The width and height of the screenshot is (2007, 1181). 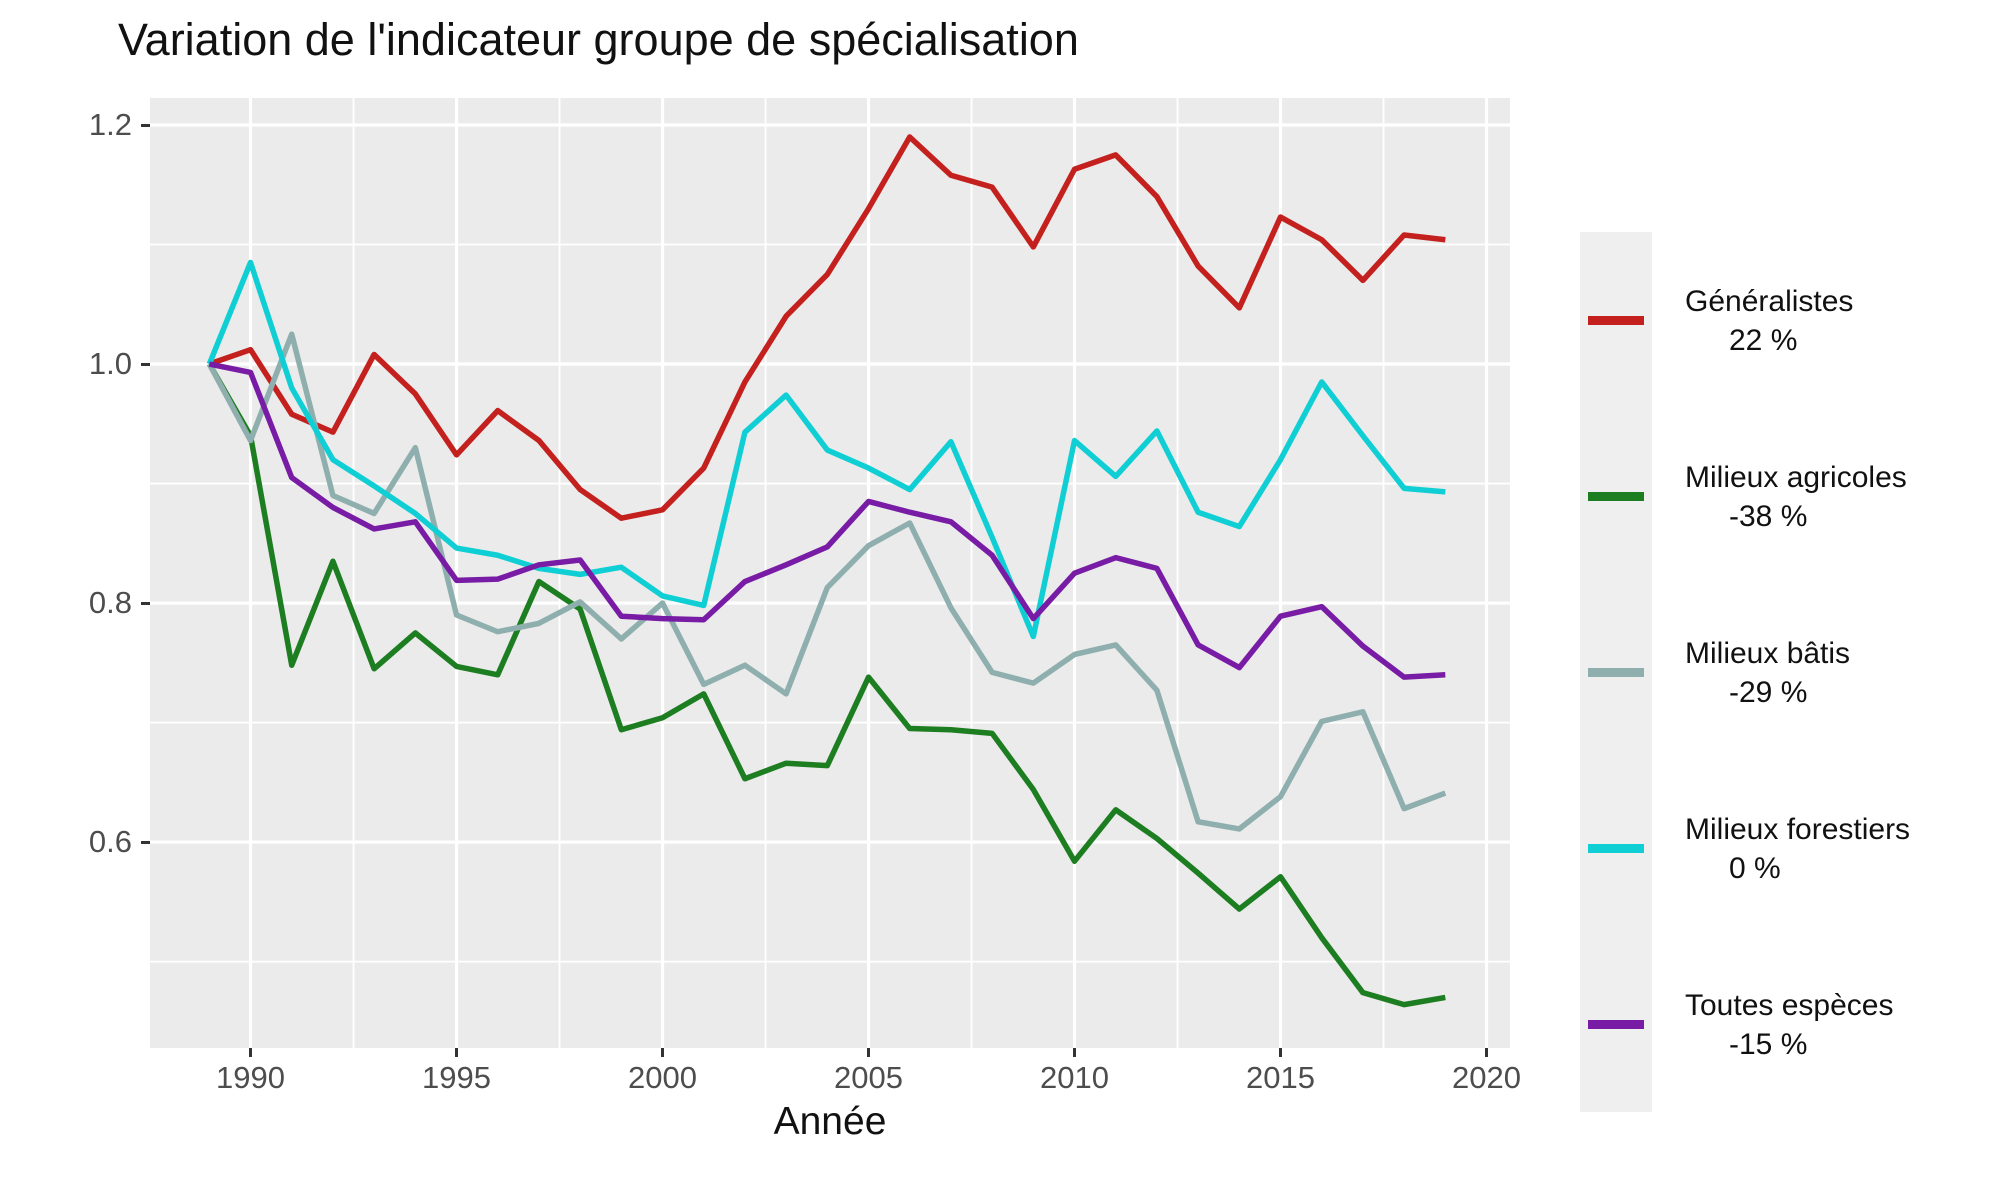 I want to click on x-tick-label: 2015, so click(x=1280, y=1077).